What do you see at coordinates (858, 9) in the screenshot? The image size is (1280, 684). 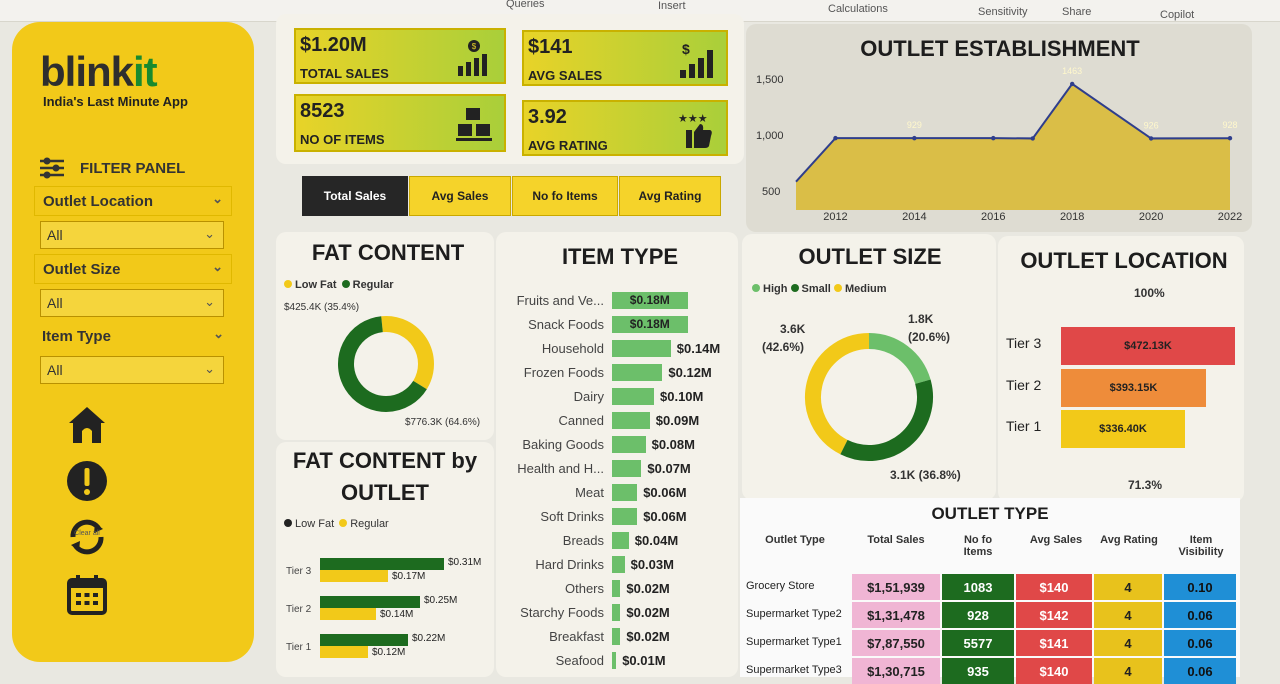 I see `ribbon-calculations: Calculations` at bounding box center [858, 9].